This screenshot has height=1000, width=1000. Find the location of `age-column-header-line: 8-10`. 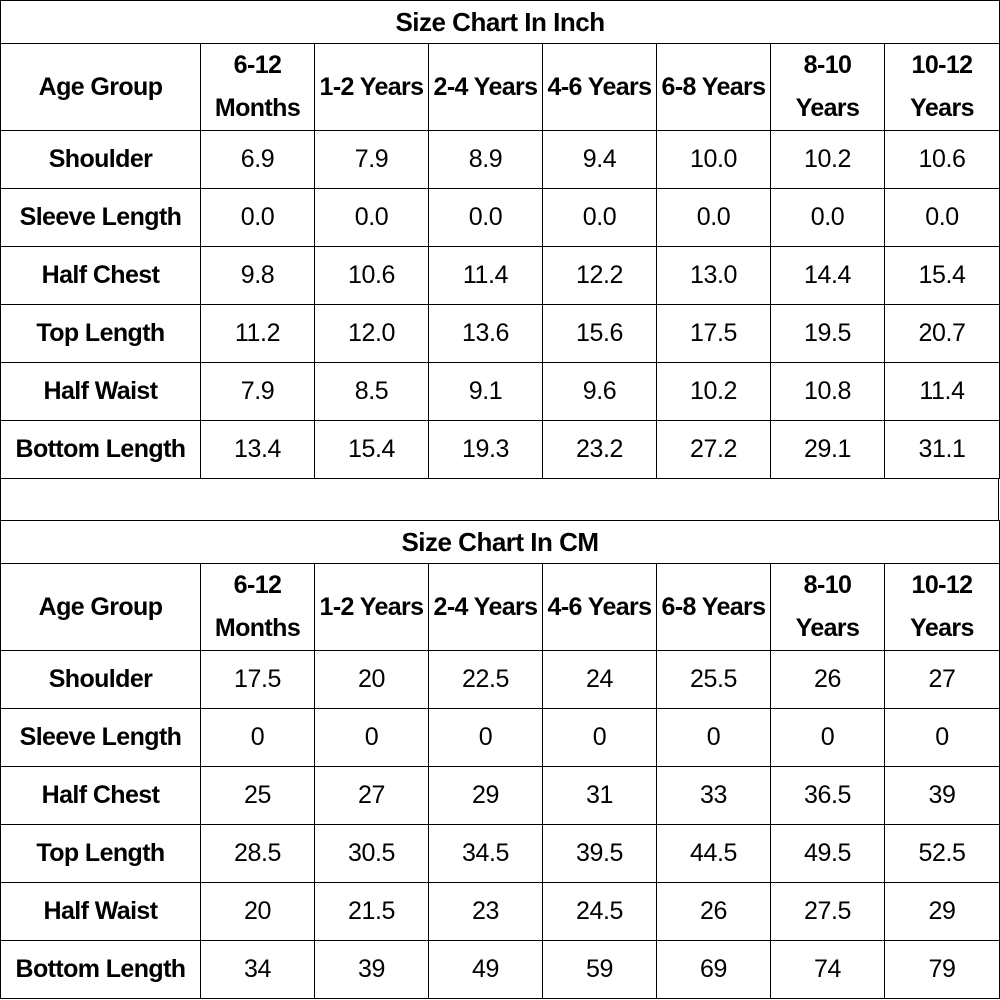

age-column-header-line: 8-10 is located at coordinates (827, 65).